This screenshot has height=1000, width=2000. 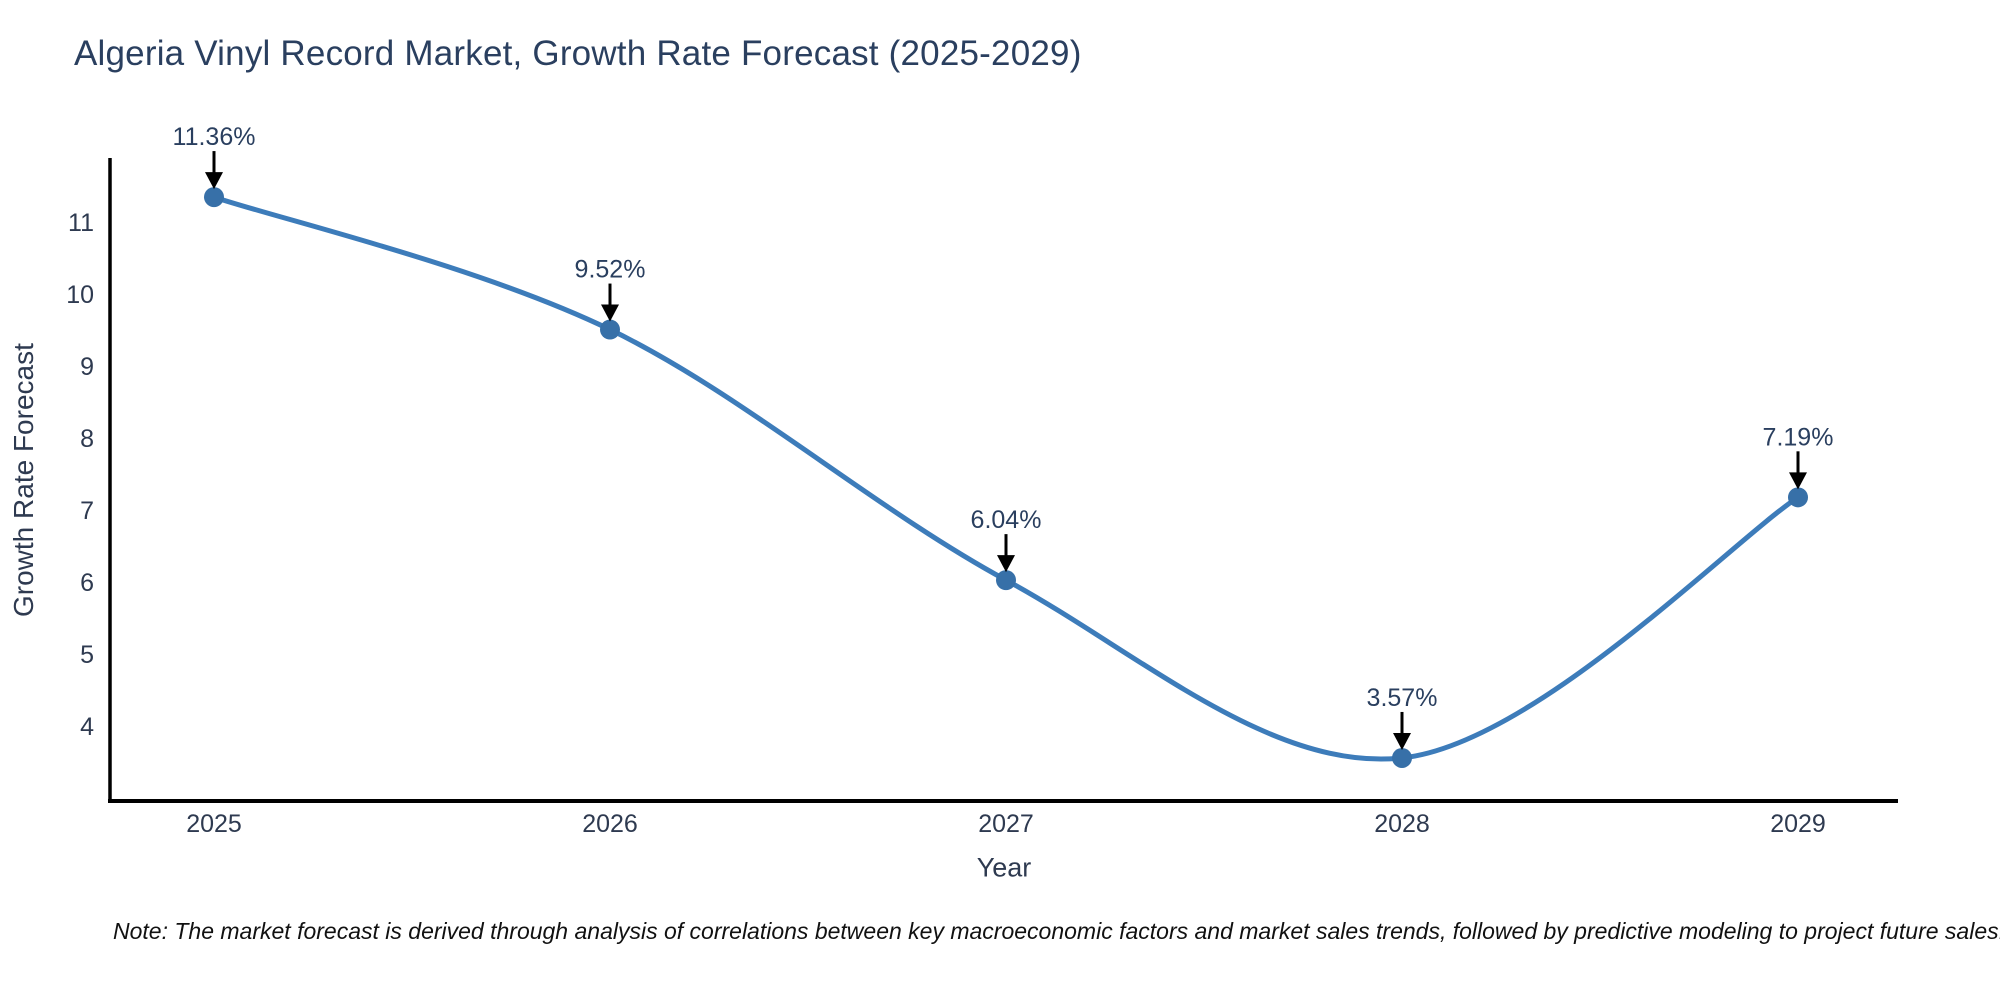 I want to click on data-point-label: 3.57%, so click(x=1402, y=698).